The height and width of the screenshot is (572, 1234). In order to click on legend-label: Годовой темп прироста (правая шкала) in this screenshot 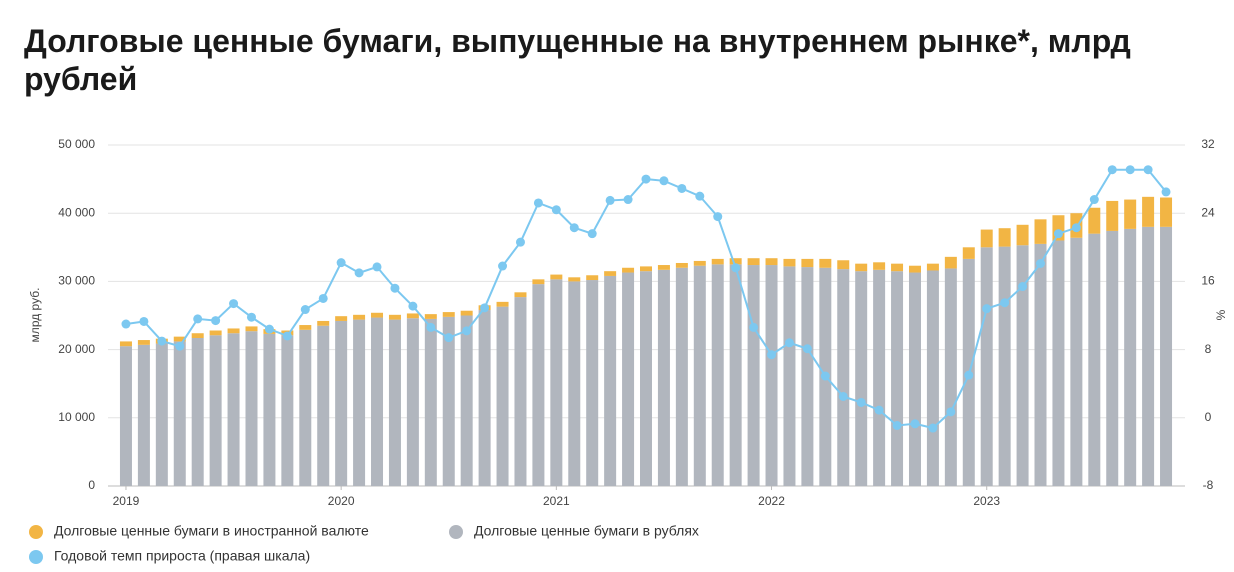, I will do `click(182, 556)`.